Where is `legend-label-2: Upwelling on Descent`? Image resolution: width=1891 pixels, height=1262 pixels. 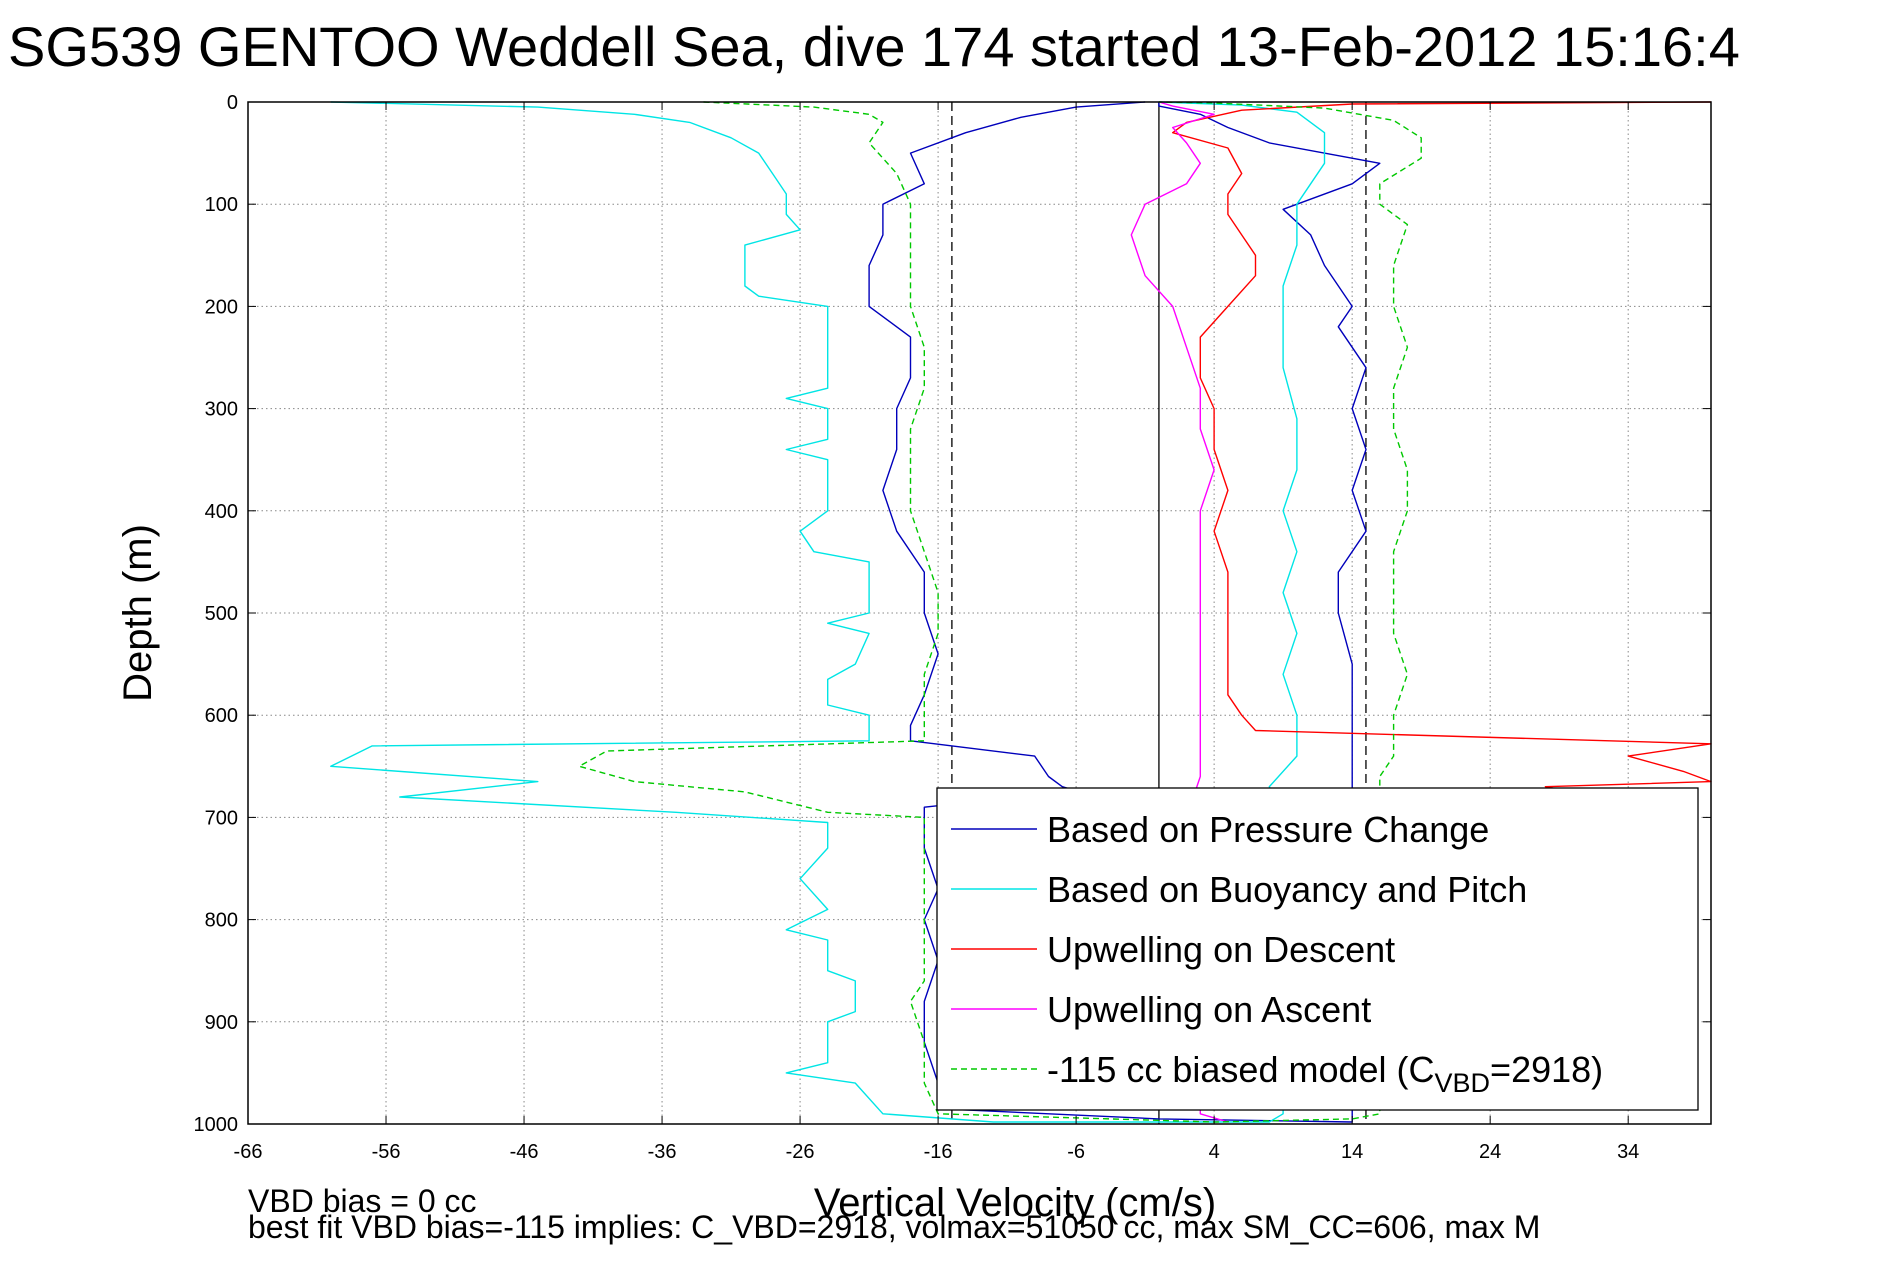
legend-label-2: Upwelling on Descent is located at coordinates (1221, 949).